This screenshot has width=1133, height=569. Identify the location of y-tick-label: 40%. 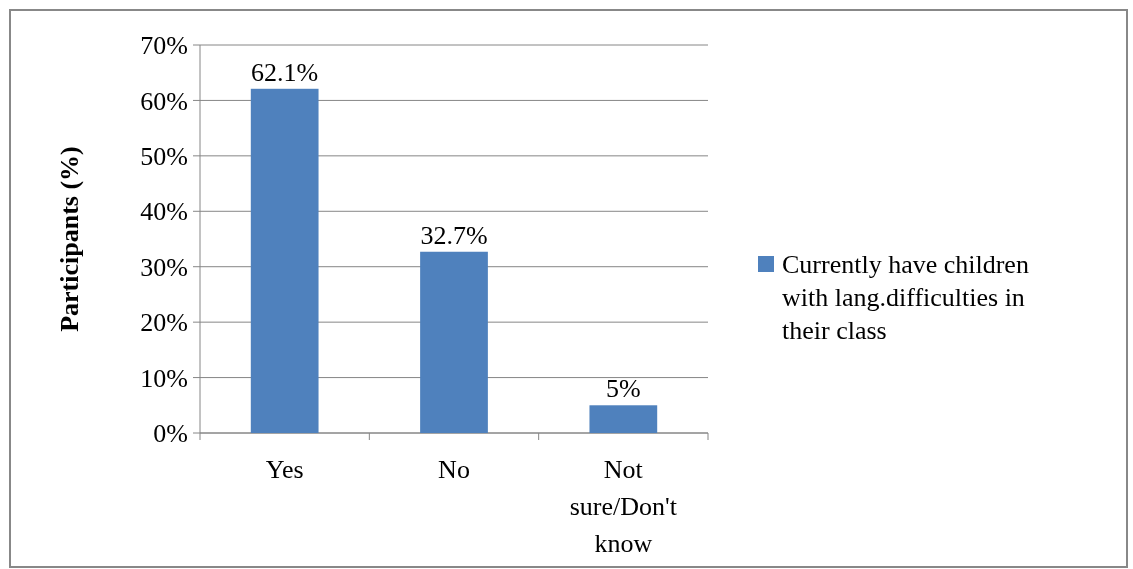
(164, 212).